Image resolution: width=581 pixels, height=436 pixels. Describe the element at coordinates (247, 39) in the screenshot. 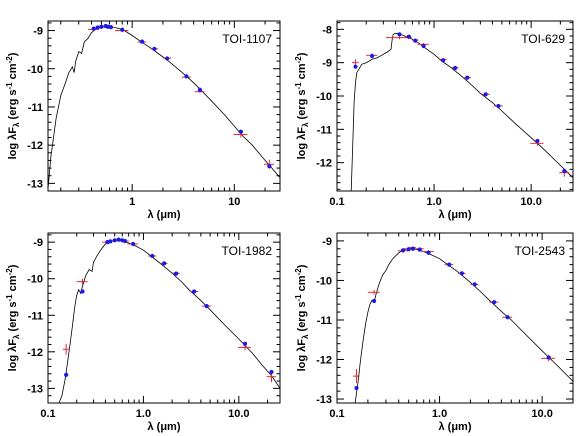

I see `panel-title: TOI-1107` at that location.